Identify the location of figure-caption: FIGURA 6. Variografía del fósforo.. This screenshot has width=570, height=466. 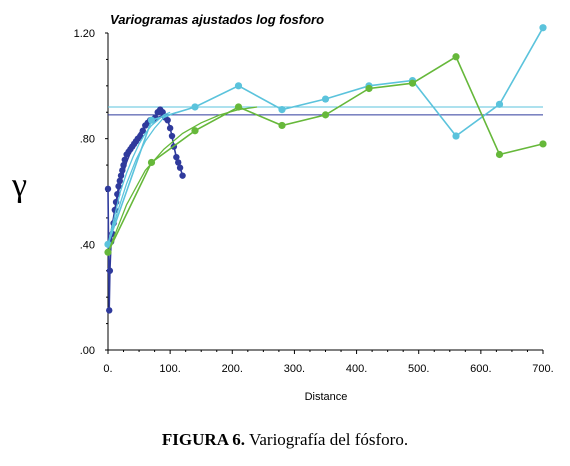
(285, 440).